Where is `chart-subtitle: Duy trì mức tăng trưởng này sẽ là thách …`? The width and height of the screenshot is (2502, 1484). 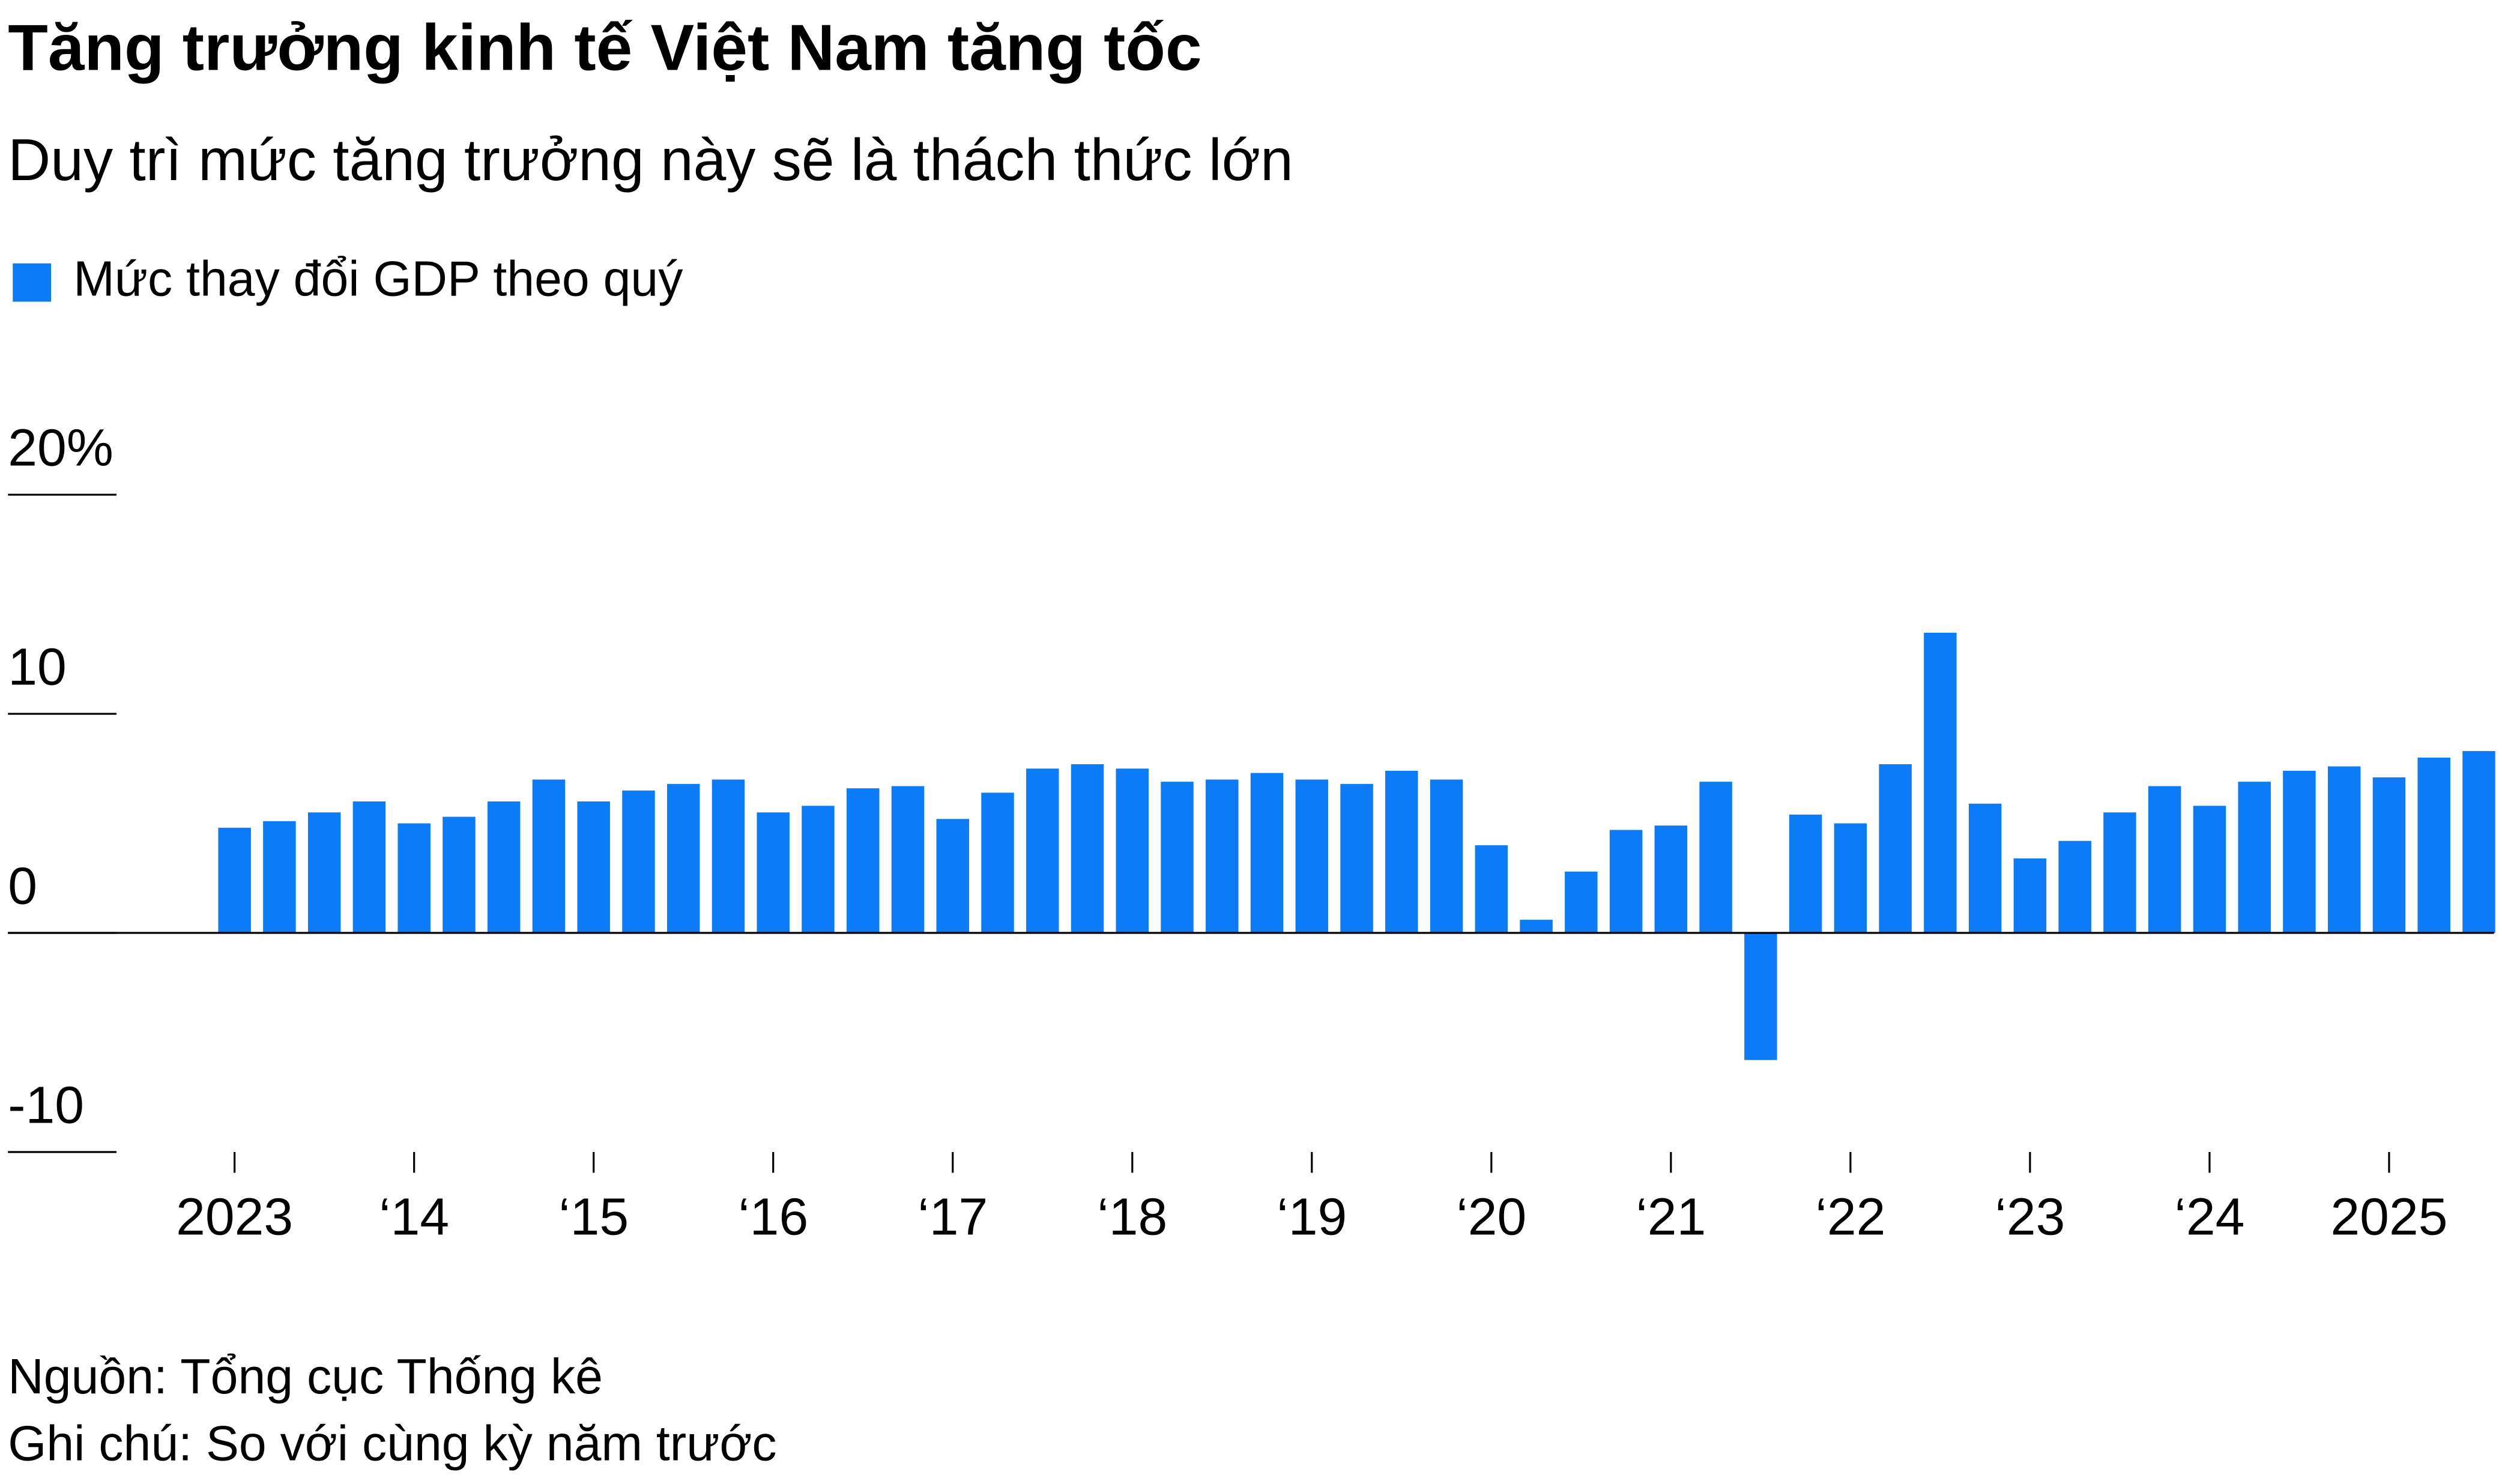
chart-subtitle: Duy trì mức tăng trưởng này sẽ là thách … is located at coordinates (650, 160).